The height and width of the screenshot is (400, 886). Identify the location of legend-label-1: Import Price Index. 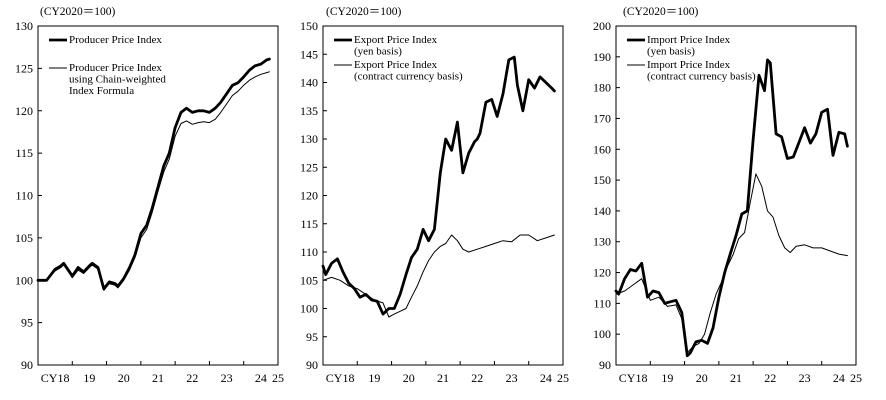
(689, 40).